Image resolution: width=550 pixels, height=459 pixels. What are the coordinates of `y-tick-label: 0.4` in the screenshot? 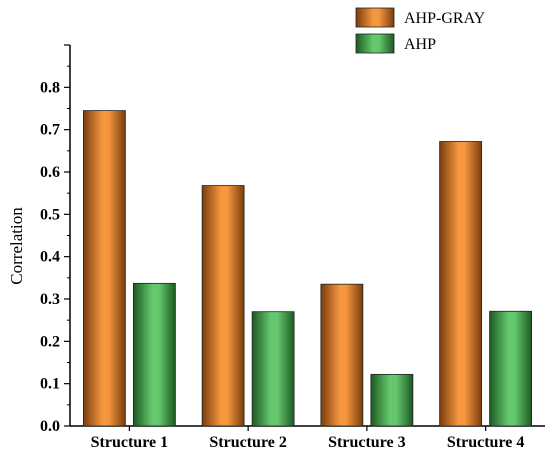 It's located at (50, 257).